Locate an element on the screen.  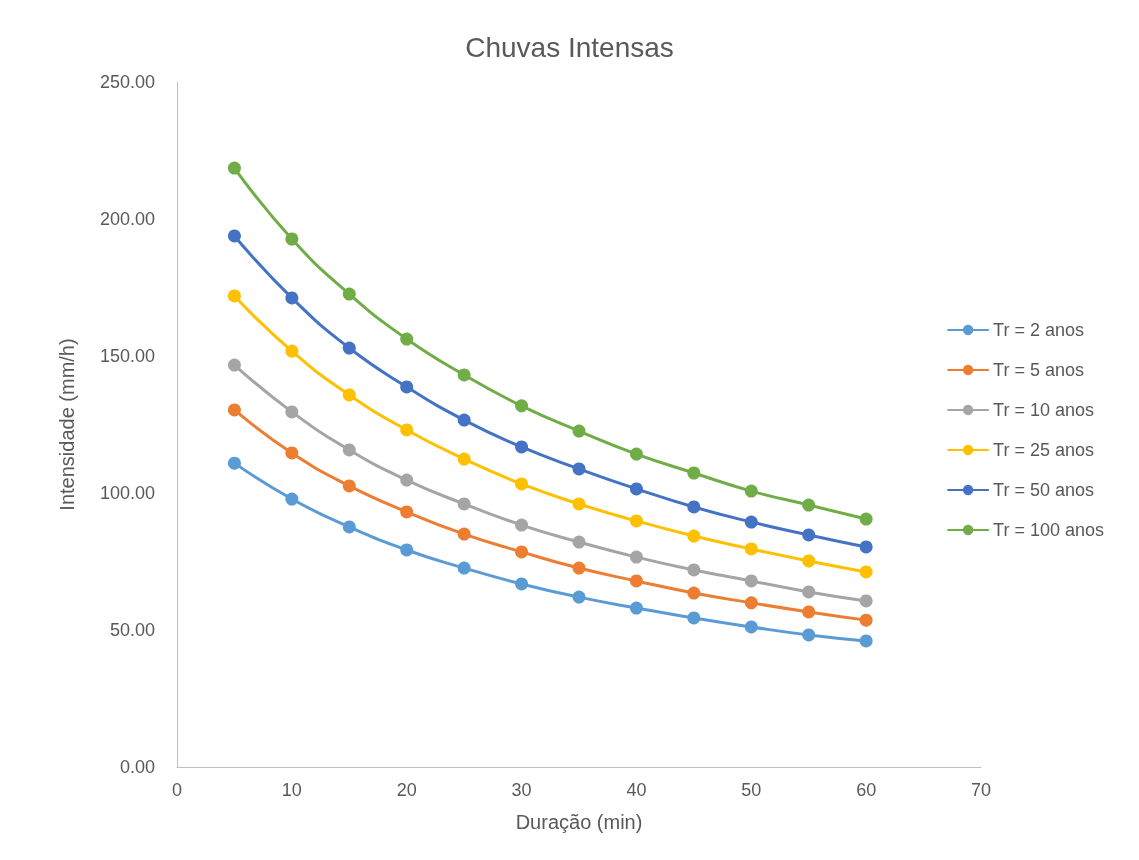
chart-title: Chuvas Intensas is located at coordinates (569, 47).